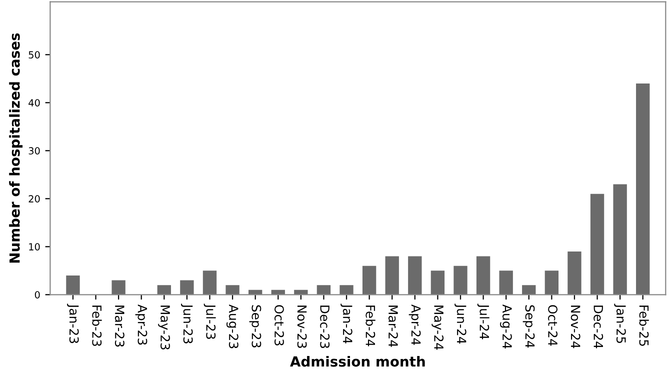  What do you see at coordinates (255, 326) in the screenshot?
I see `x-tick-label: Sep-23` at bounding box center [255, 326].